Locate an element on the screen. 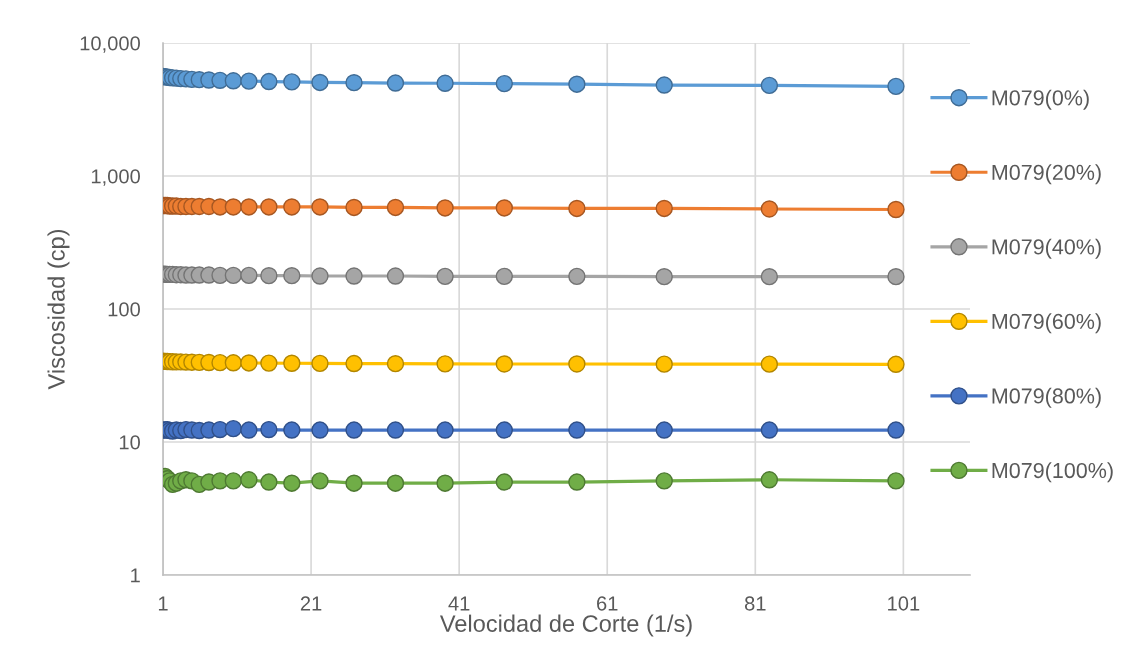 This screenshot has width=1133, height=648. y-tick-label: 1 is located at coordinates (135, 575).